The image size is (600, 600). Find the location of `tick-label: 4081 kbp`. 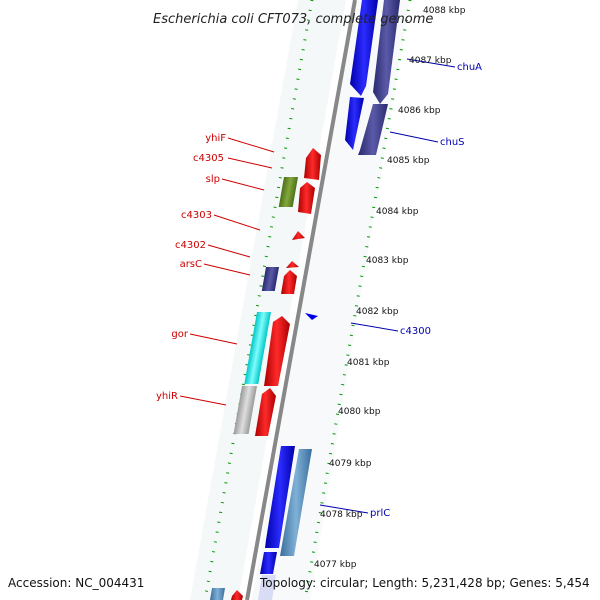

tick-label: 4081 kbp is located at coordinates (368, 363).